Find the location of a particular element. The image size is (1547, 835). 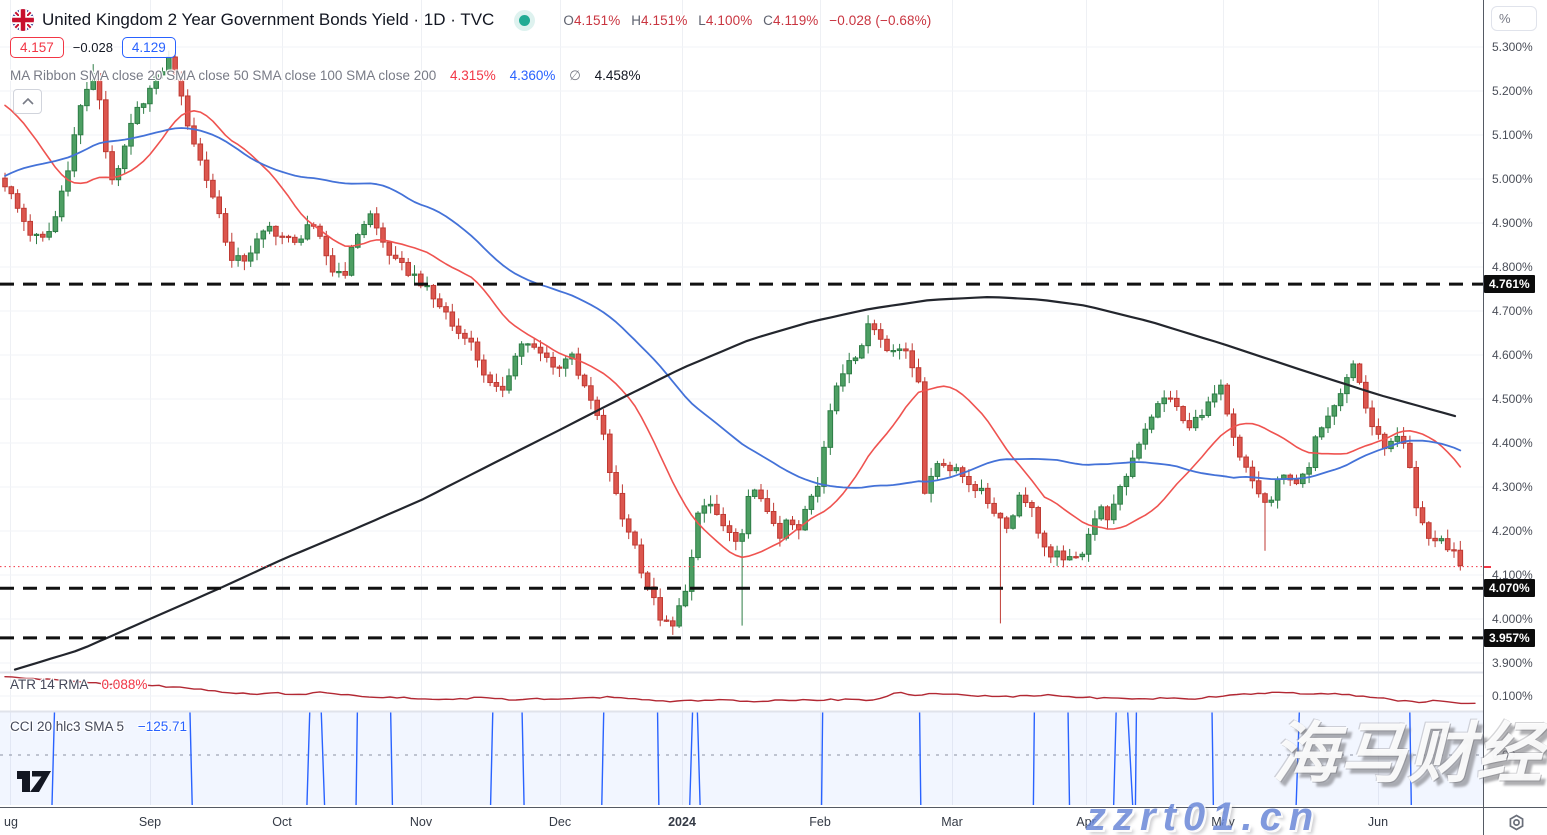

collapse-legend-button is located at coordinates (27, 101).